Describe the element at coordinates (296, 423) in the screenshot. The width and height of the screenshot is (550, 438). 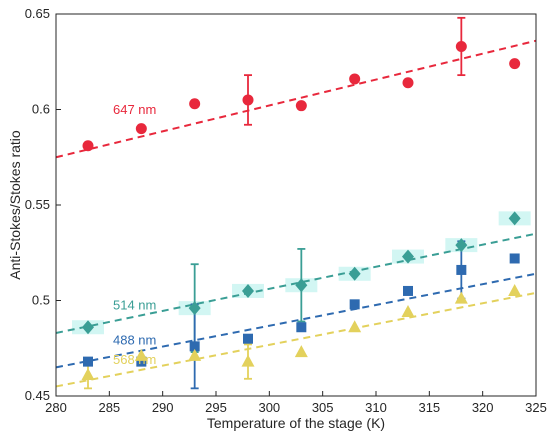
I see `x-axis-label: Temperature of the stage (K)` at that location.